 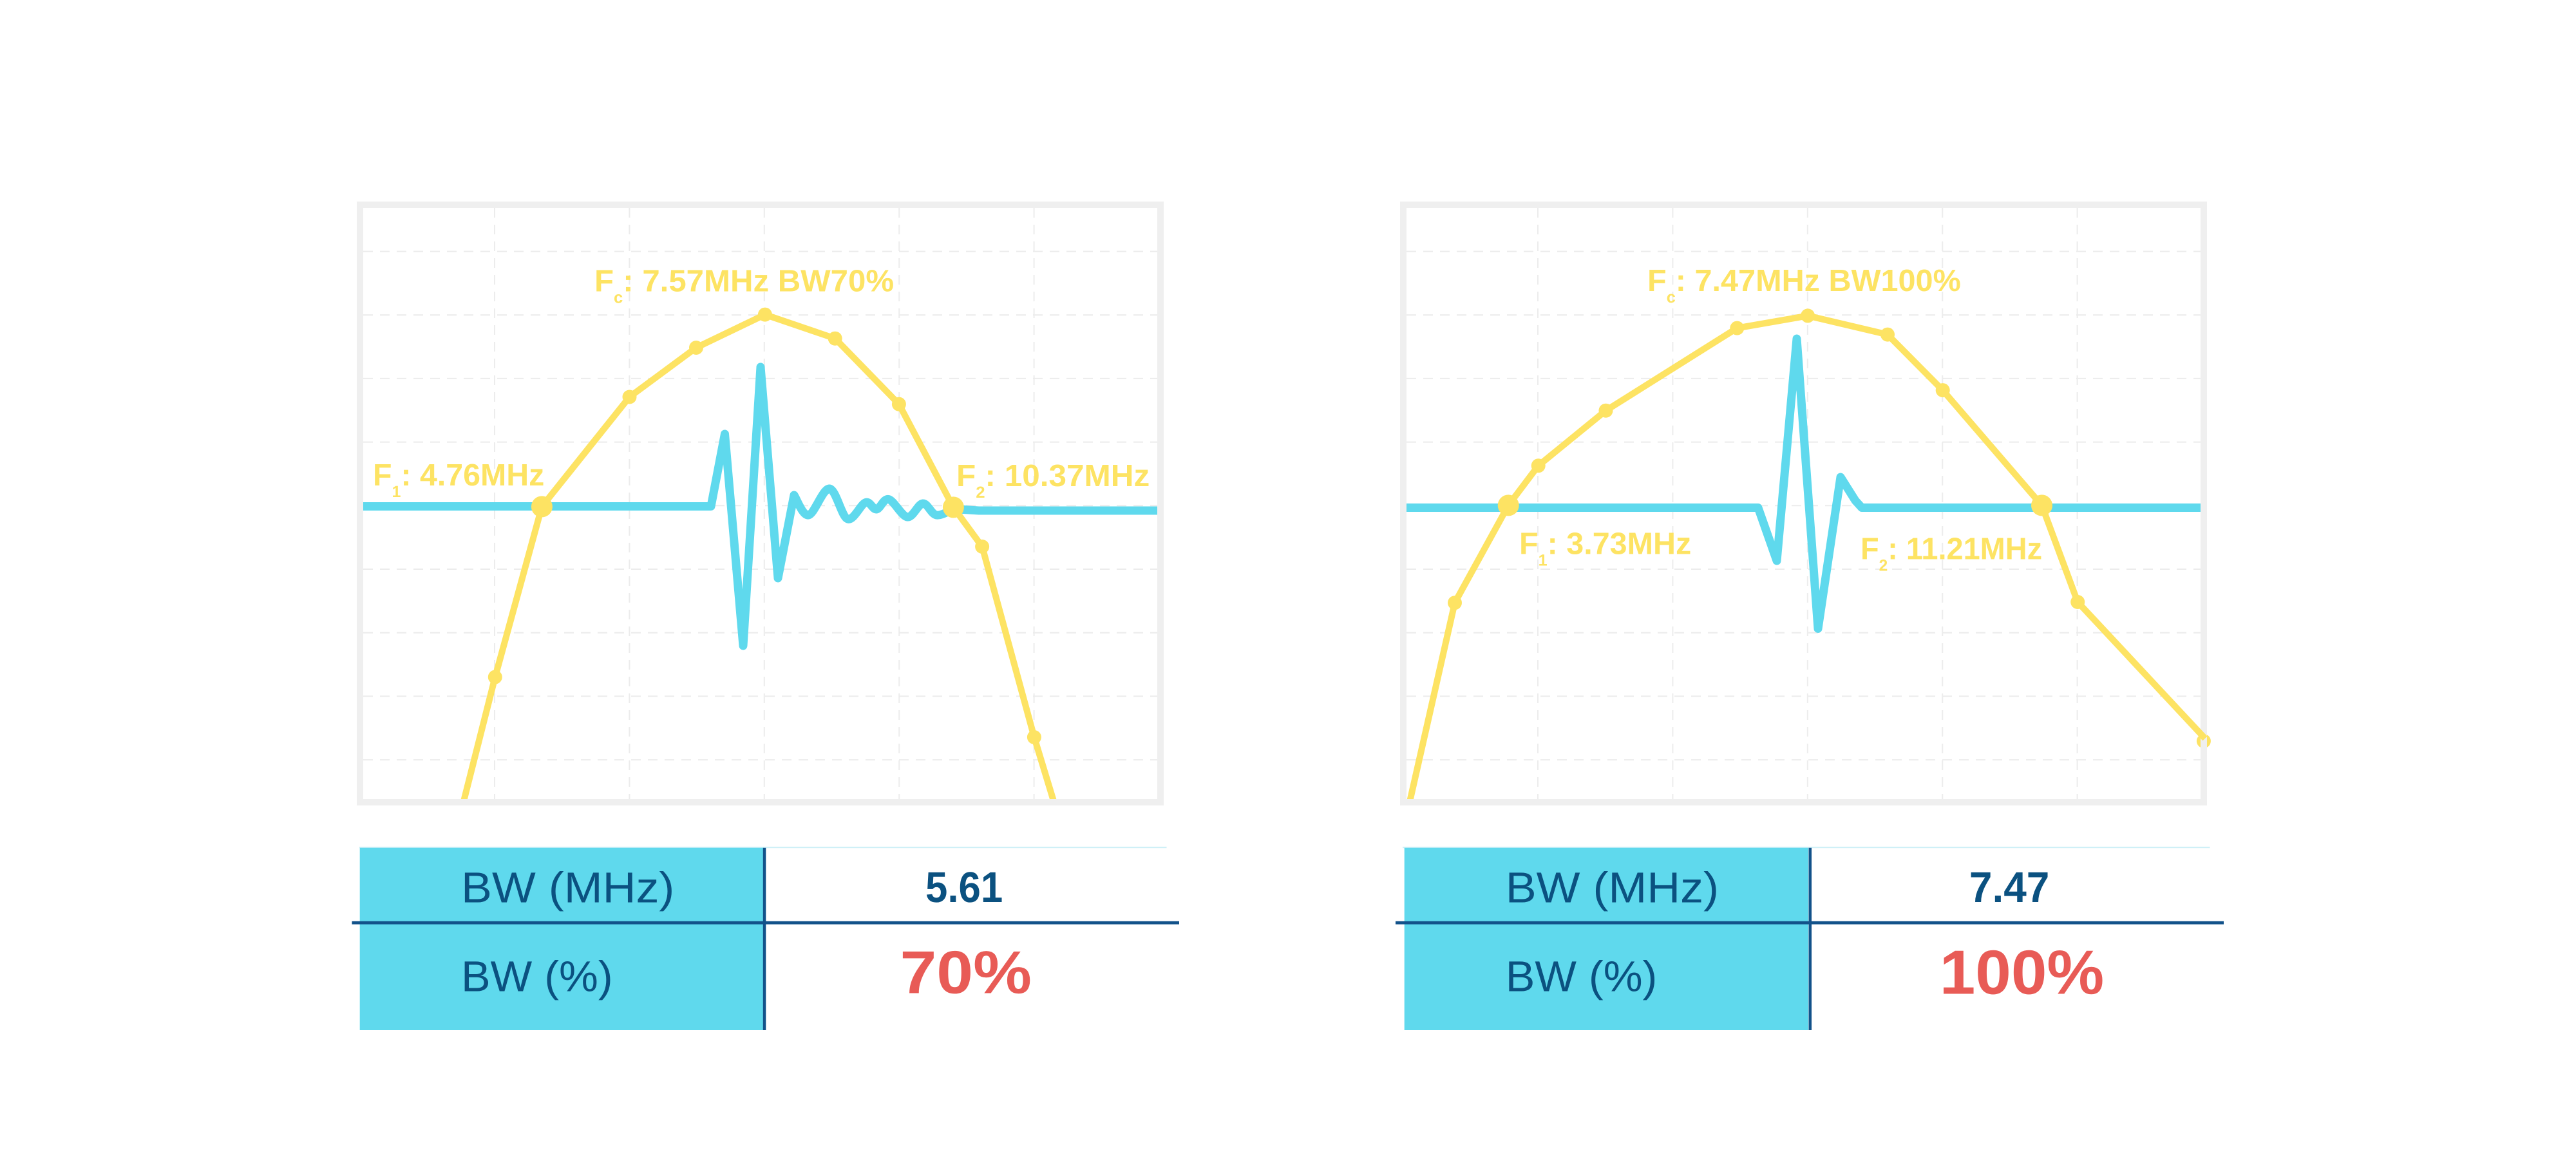 What do you see at coordinates (2009, 887) in the screenshot?
I see `svg-text: 7.47` at bounding box center [2009, 887].